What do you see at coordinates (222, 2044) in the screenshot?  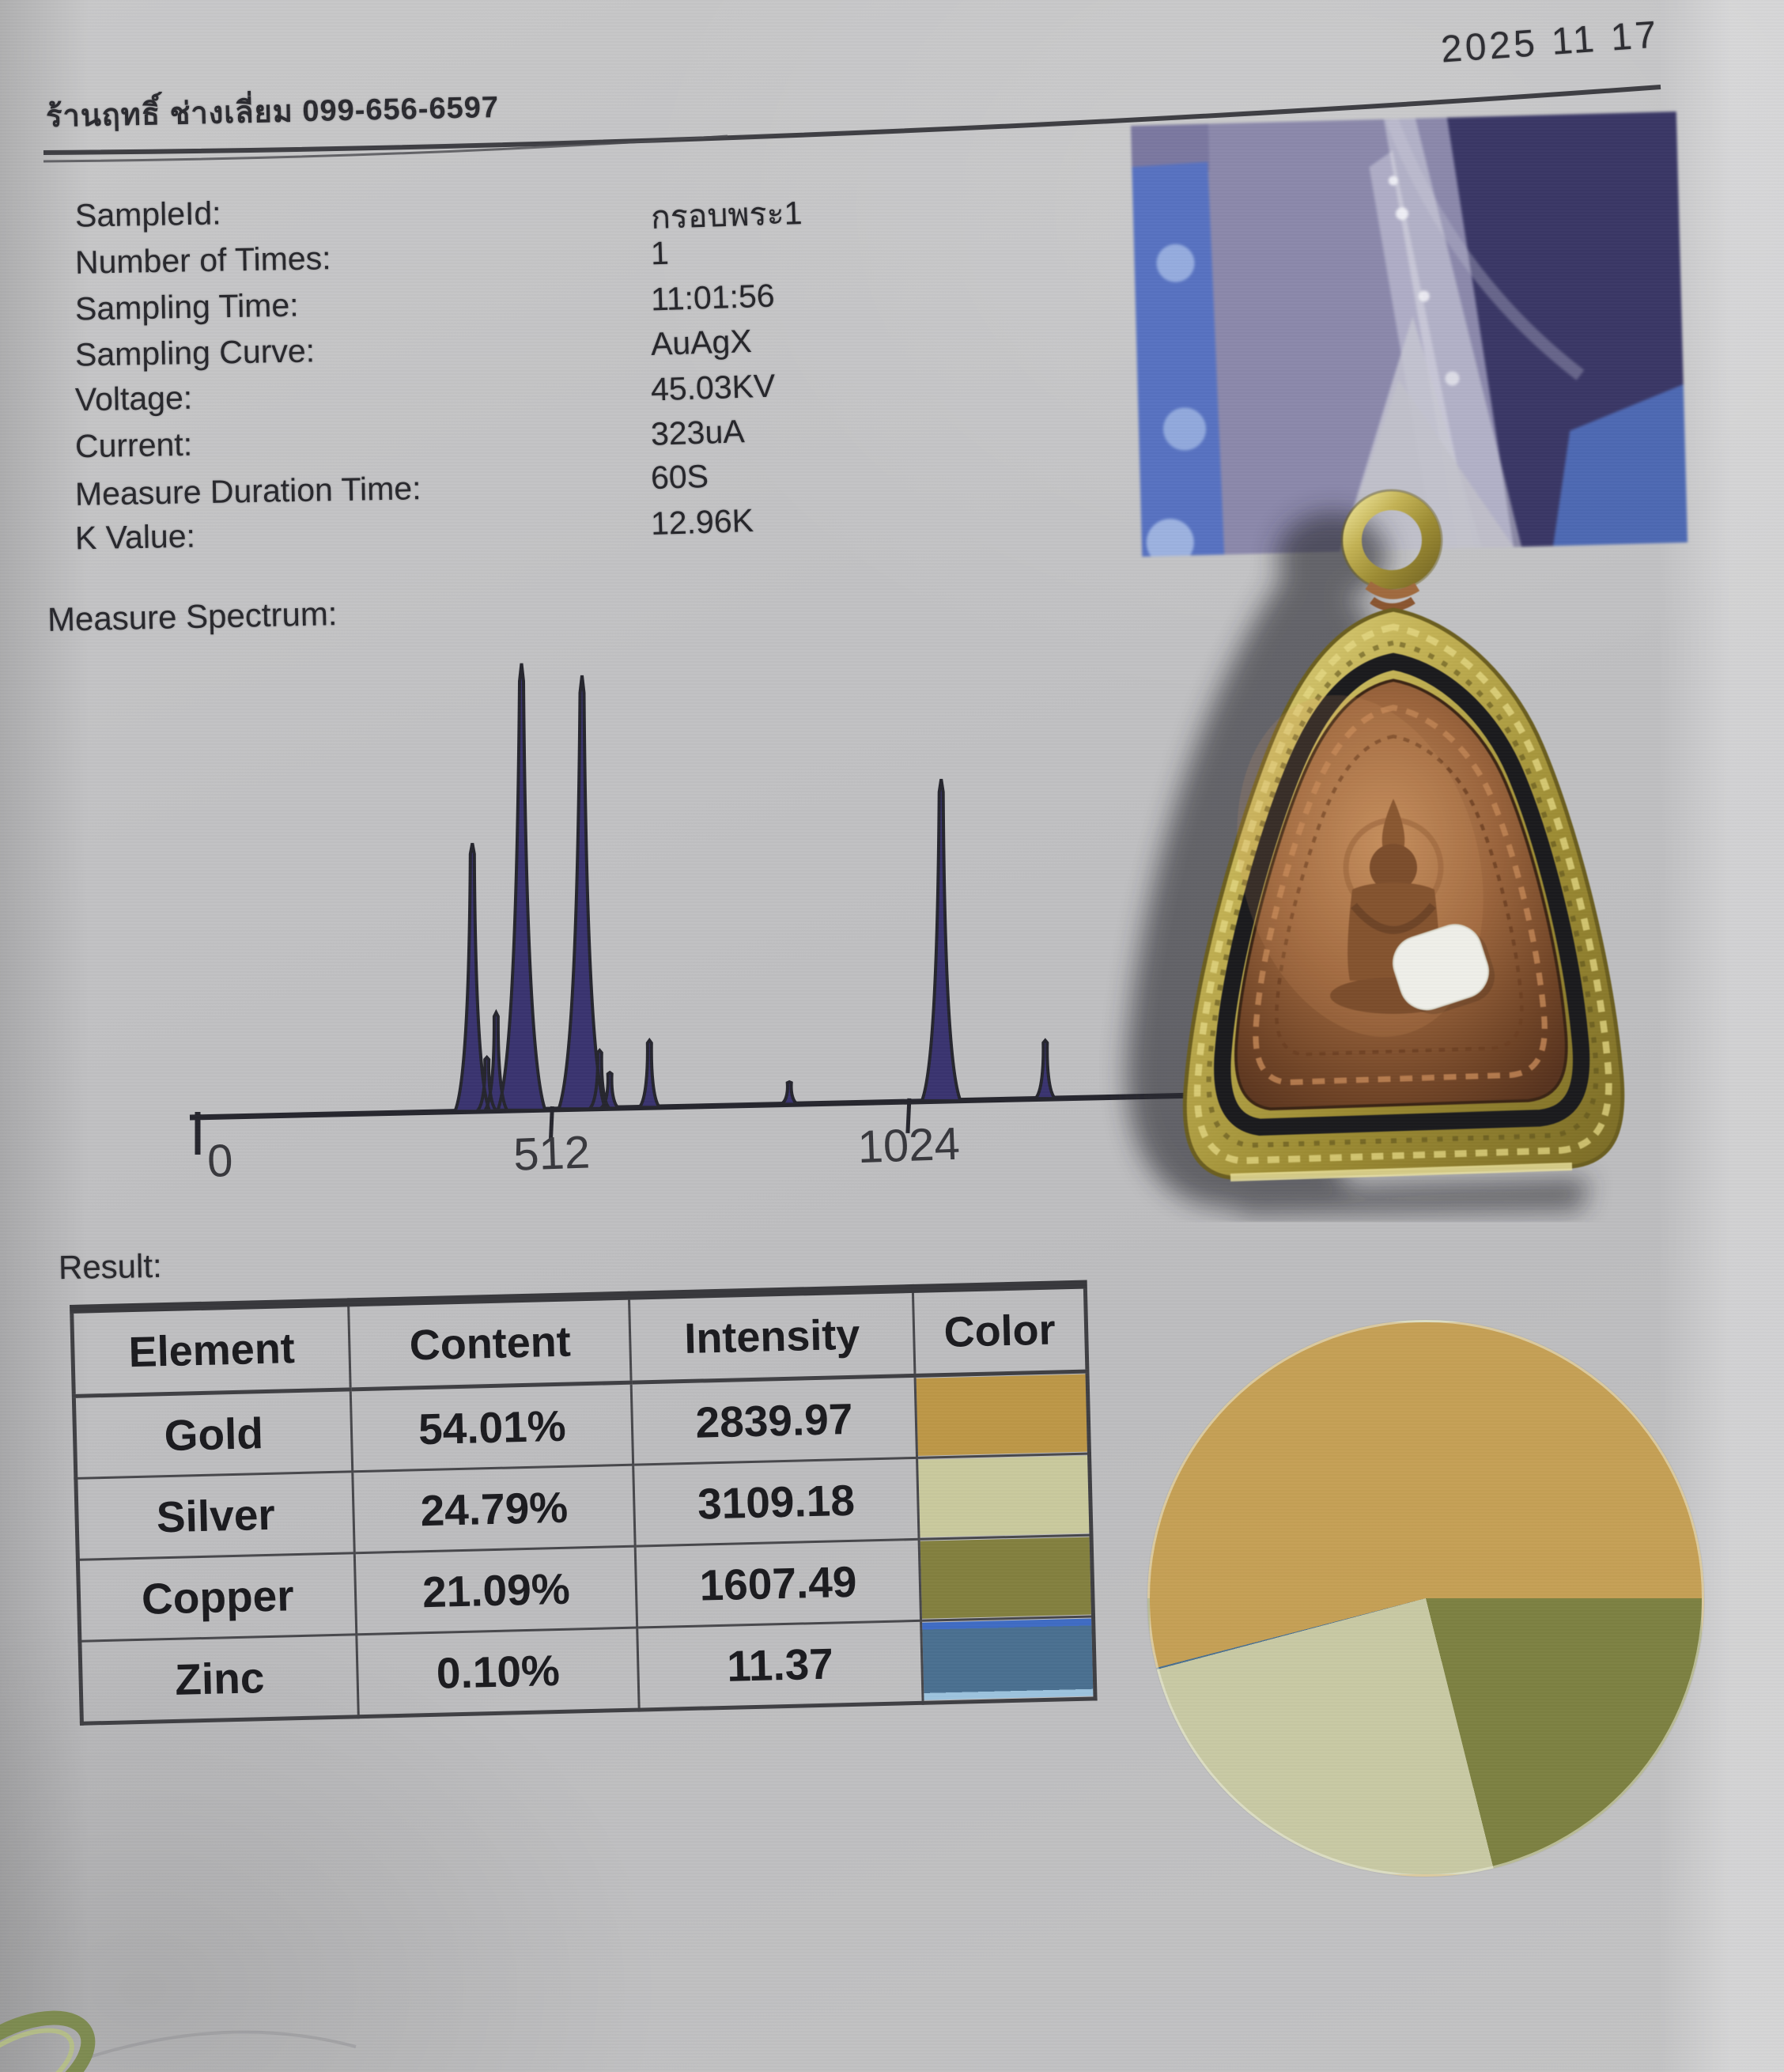 I see `faint-arc` at bounding box center [222, 2044].